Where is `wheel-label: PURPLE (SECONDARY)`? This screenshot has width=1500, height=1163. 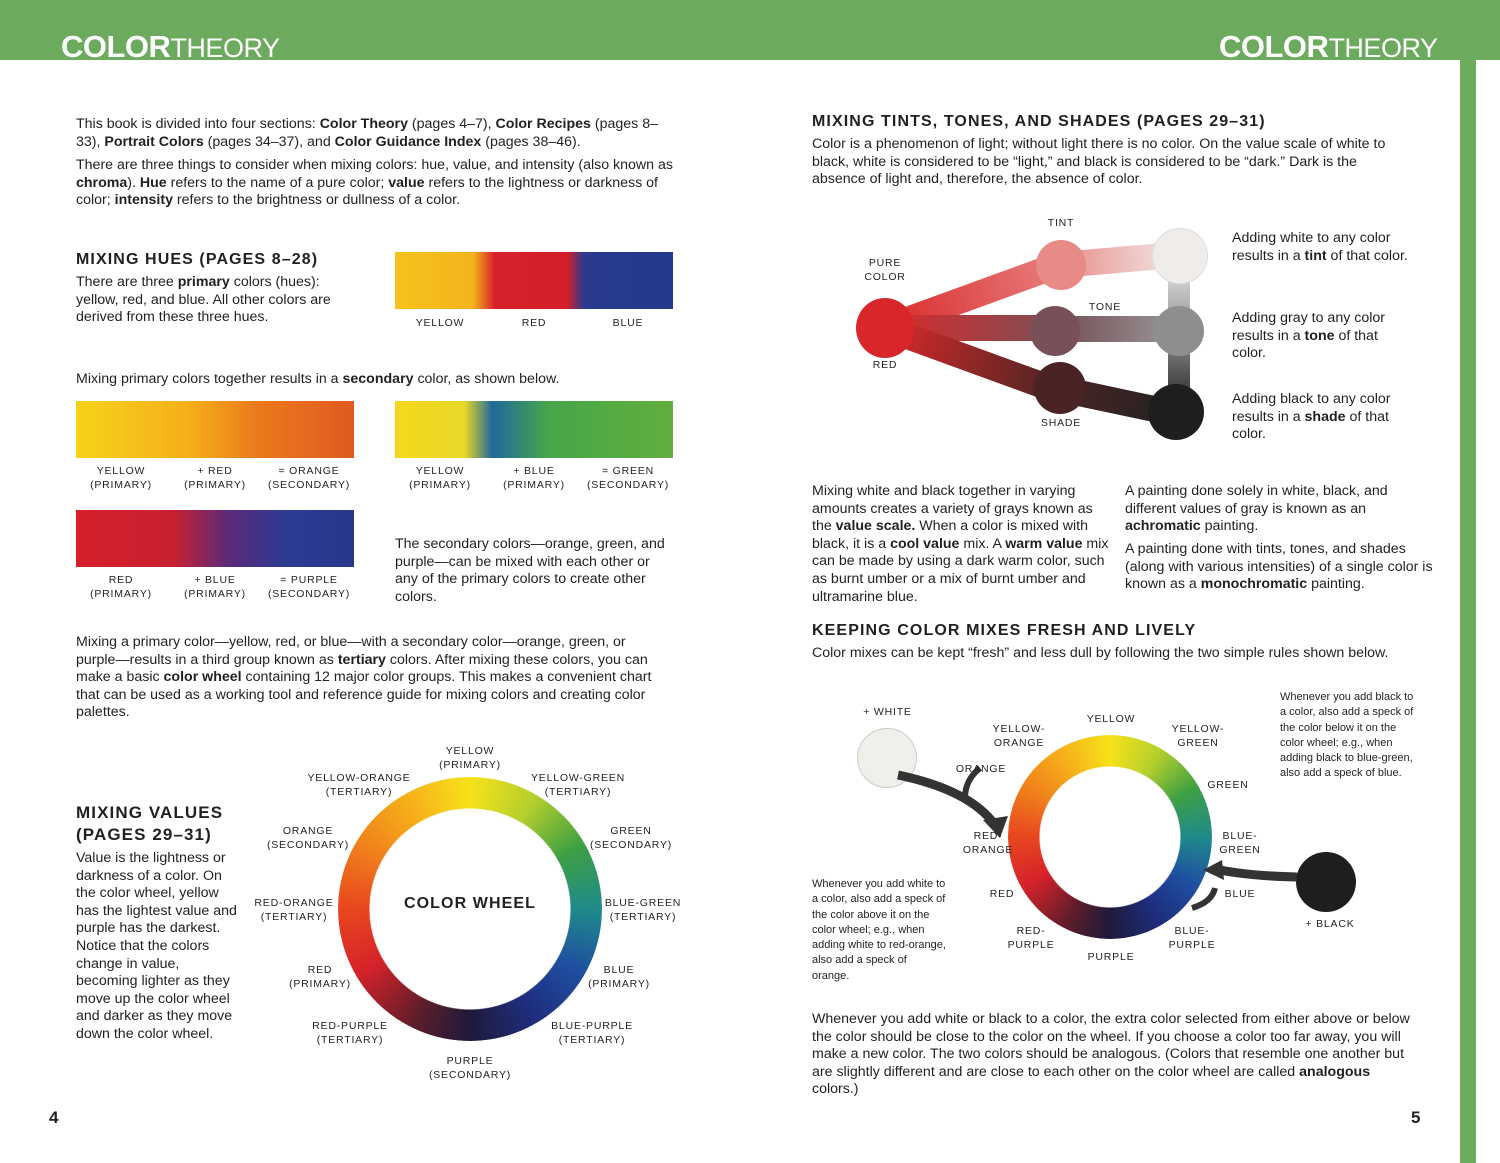
wheel-label: PURPLE (SECONDARY) is located at coordinates (470, 1068).